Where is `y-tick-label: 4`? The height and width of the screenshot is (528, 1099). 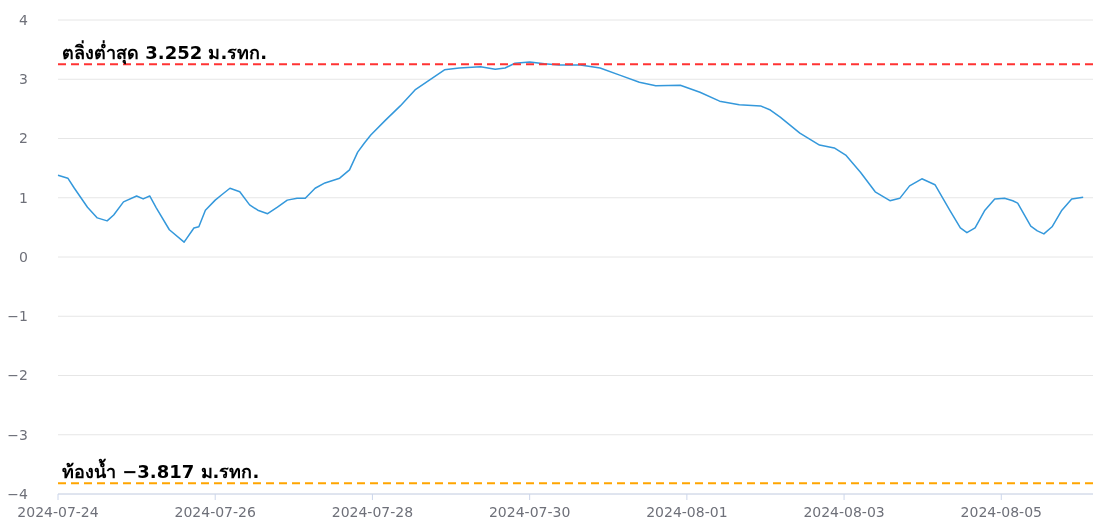 y-tick-label: 4 is located at coordinates (24, 19).